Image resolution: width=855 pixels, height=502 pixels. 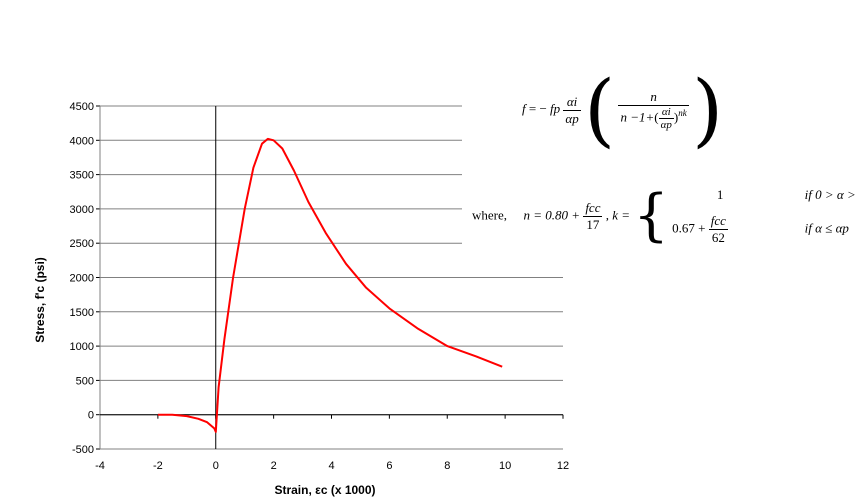 I want to click on eq-n-fraction: fcc 17, so click(x=593, y=216).